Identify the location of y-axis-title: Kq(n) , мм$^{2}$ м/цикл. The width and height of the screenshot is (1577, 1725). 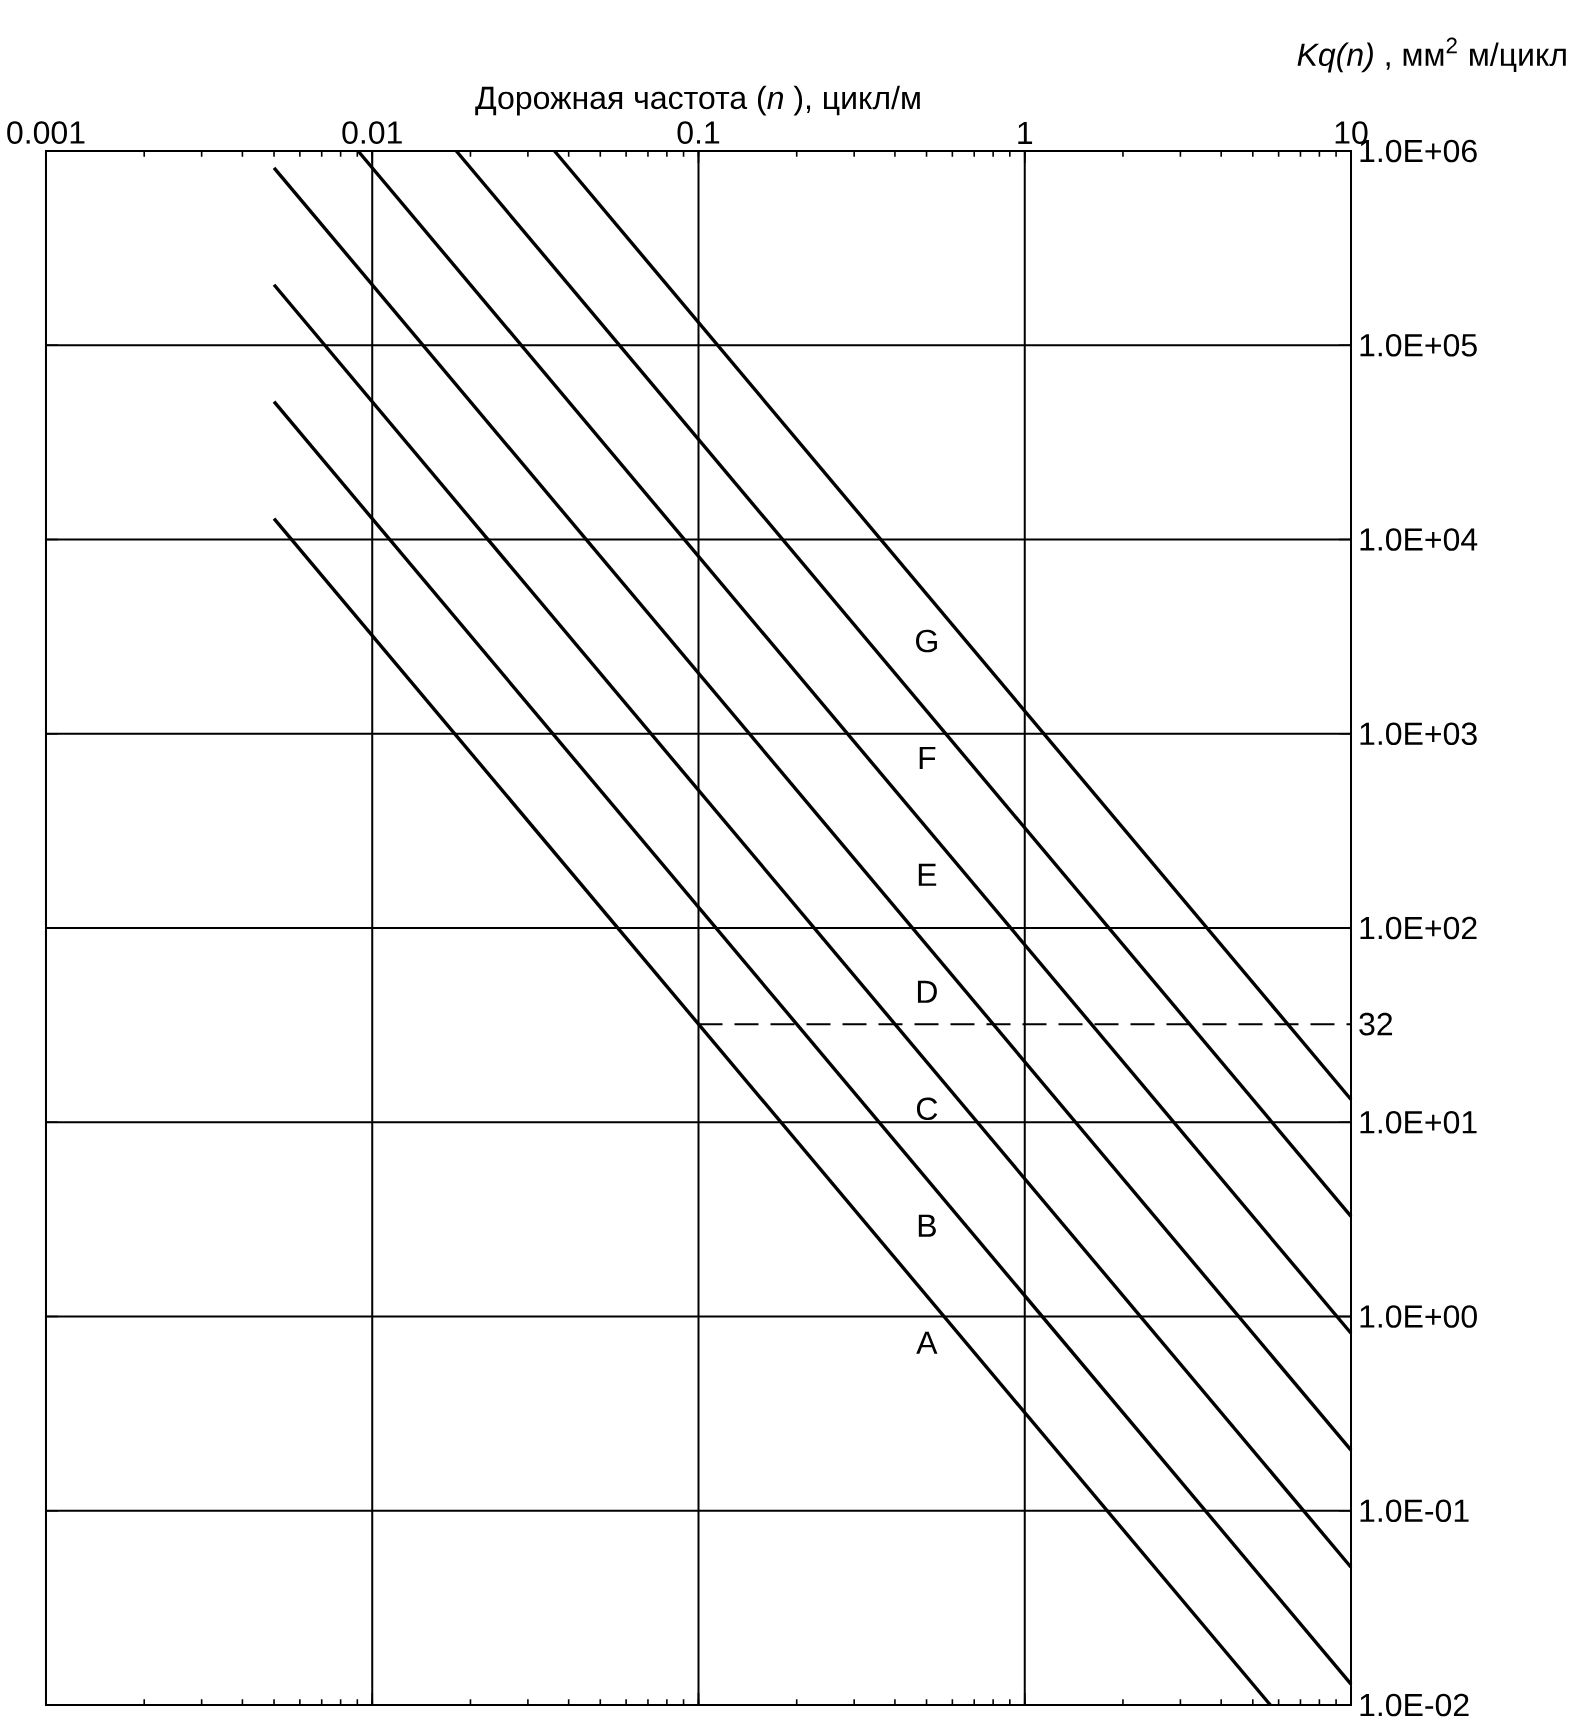
(1431, 55).